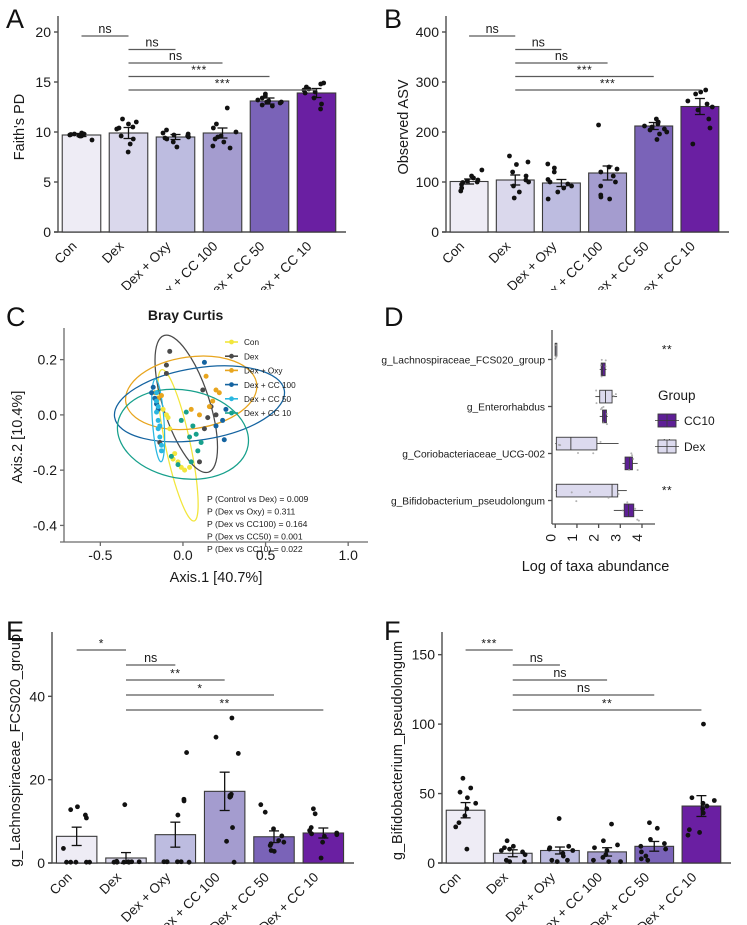 The width and height of the screenshot is (747, 925). I want to click on y-axis-label: g_Lachnospiraceae_FCS020_group, so click(16, 750).